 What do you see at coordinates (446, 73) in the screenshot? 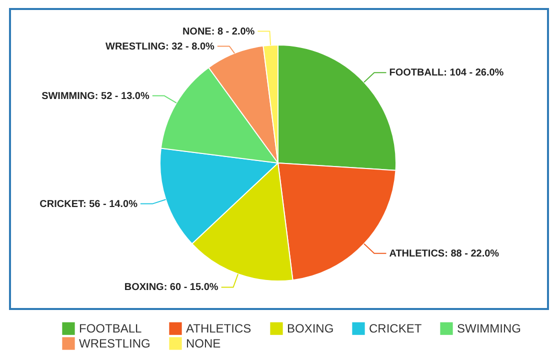
I see `data-label: FOOTBALL: 104 - 26.0%` at bounding box center [446, 73].